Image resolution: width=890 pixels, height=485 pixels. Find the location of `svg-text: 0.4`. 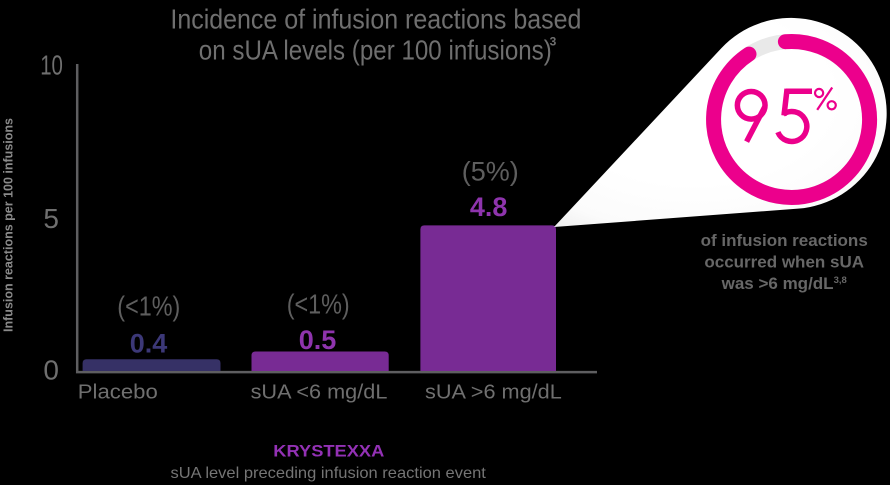

svg-text: 0.4 is located at coordinates (149, 343).